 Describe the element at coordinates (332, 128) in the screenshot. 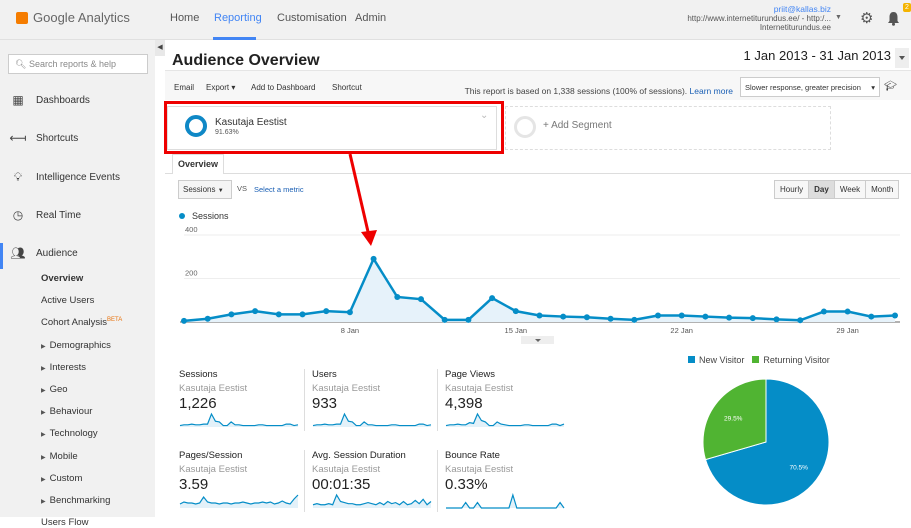

I see `segment-card` at that location.